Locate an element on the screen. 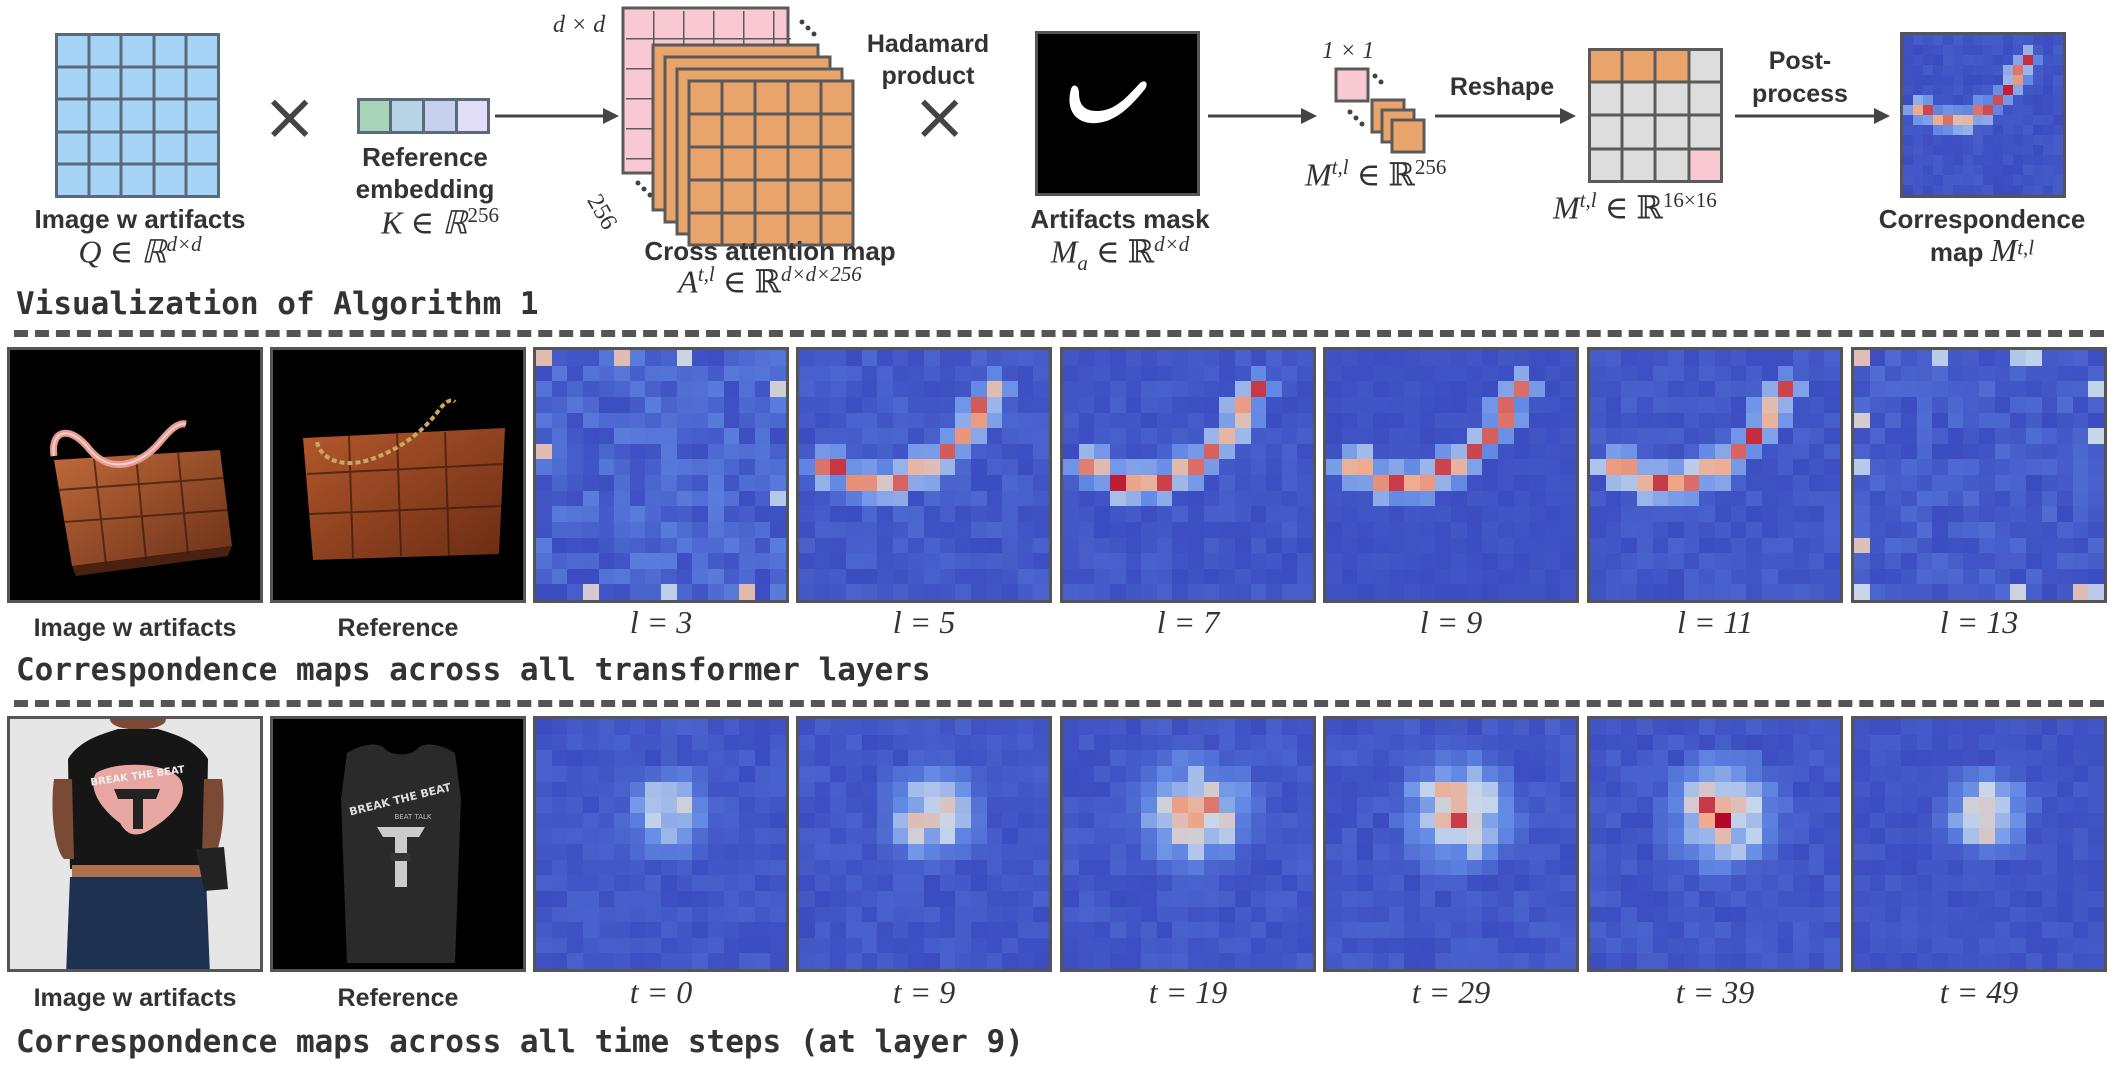 This screenshot has width=2118, height=1069. arrow-right-icon is located at coordinates (1505, 116).